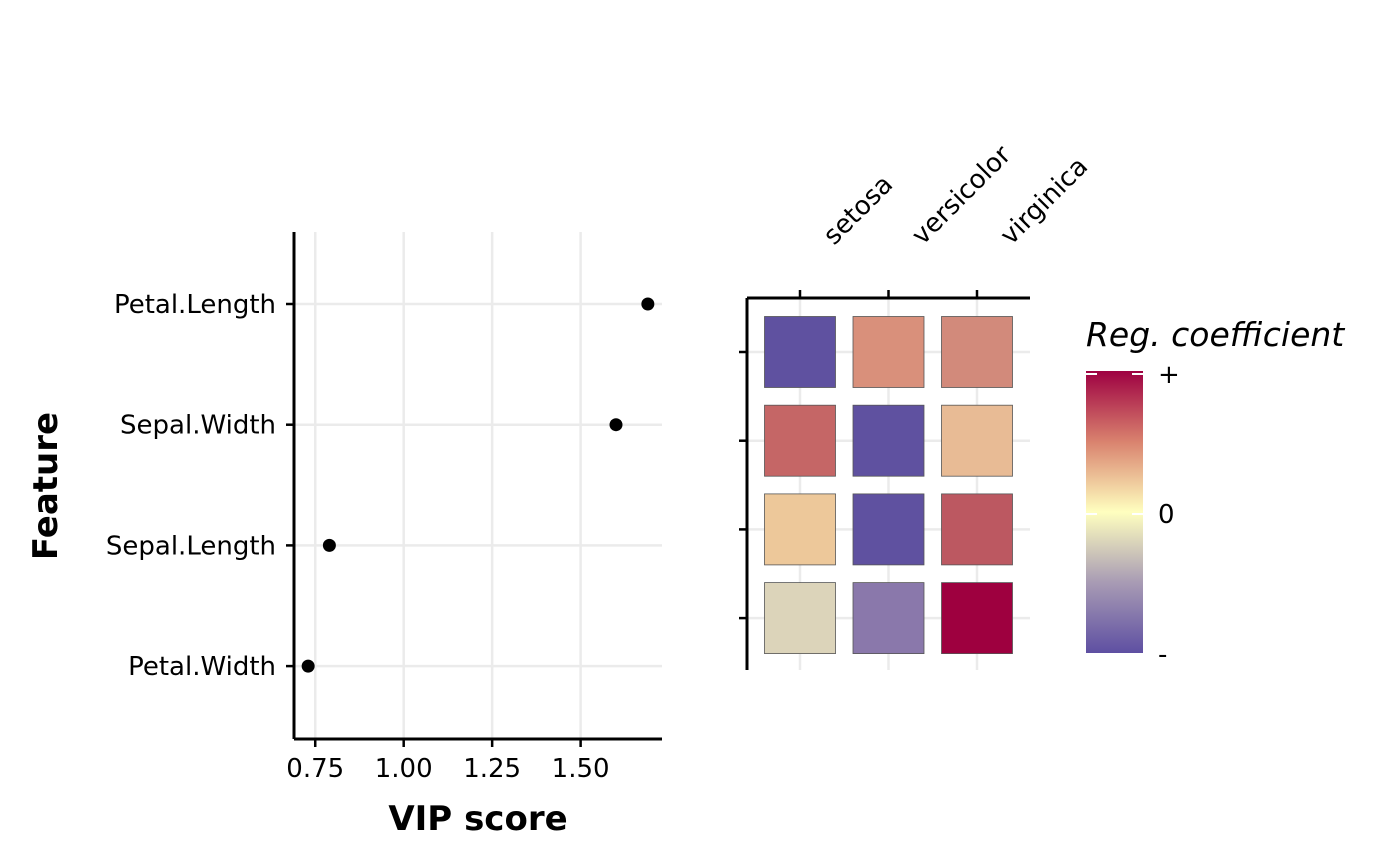 The width and height of the screenshot is (1400, 866). Describe the element at coordinates (1215, 492) in the screenshot. I see `coefficient-legend: Reg. coefficient +0 -` at that location.